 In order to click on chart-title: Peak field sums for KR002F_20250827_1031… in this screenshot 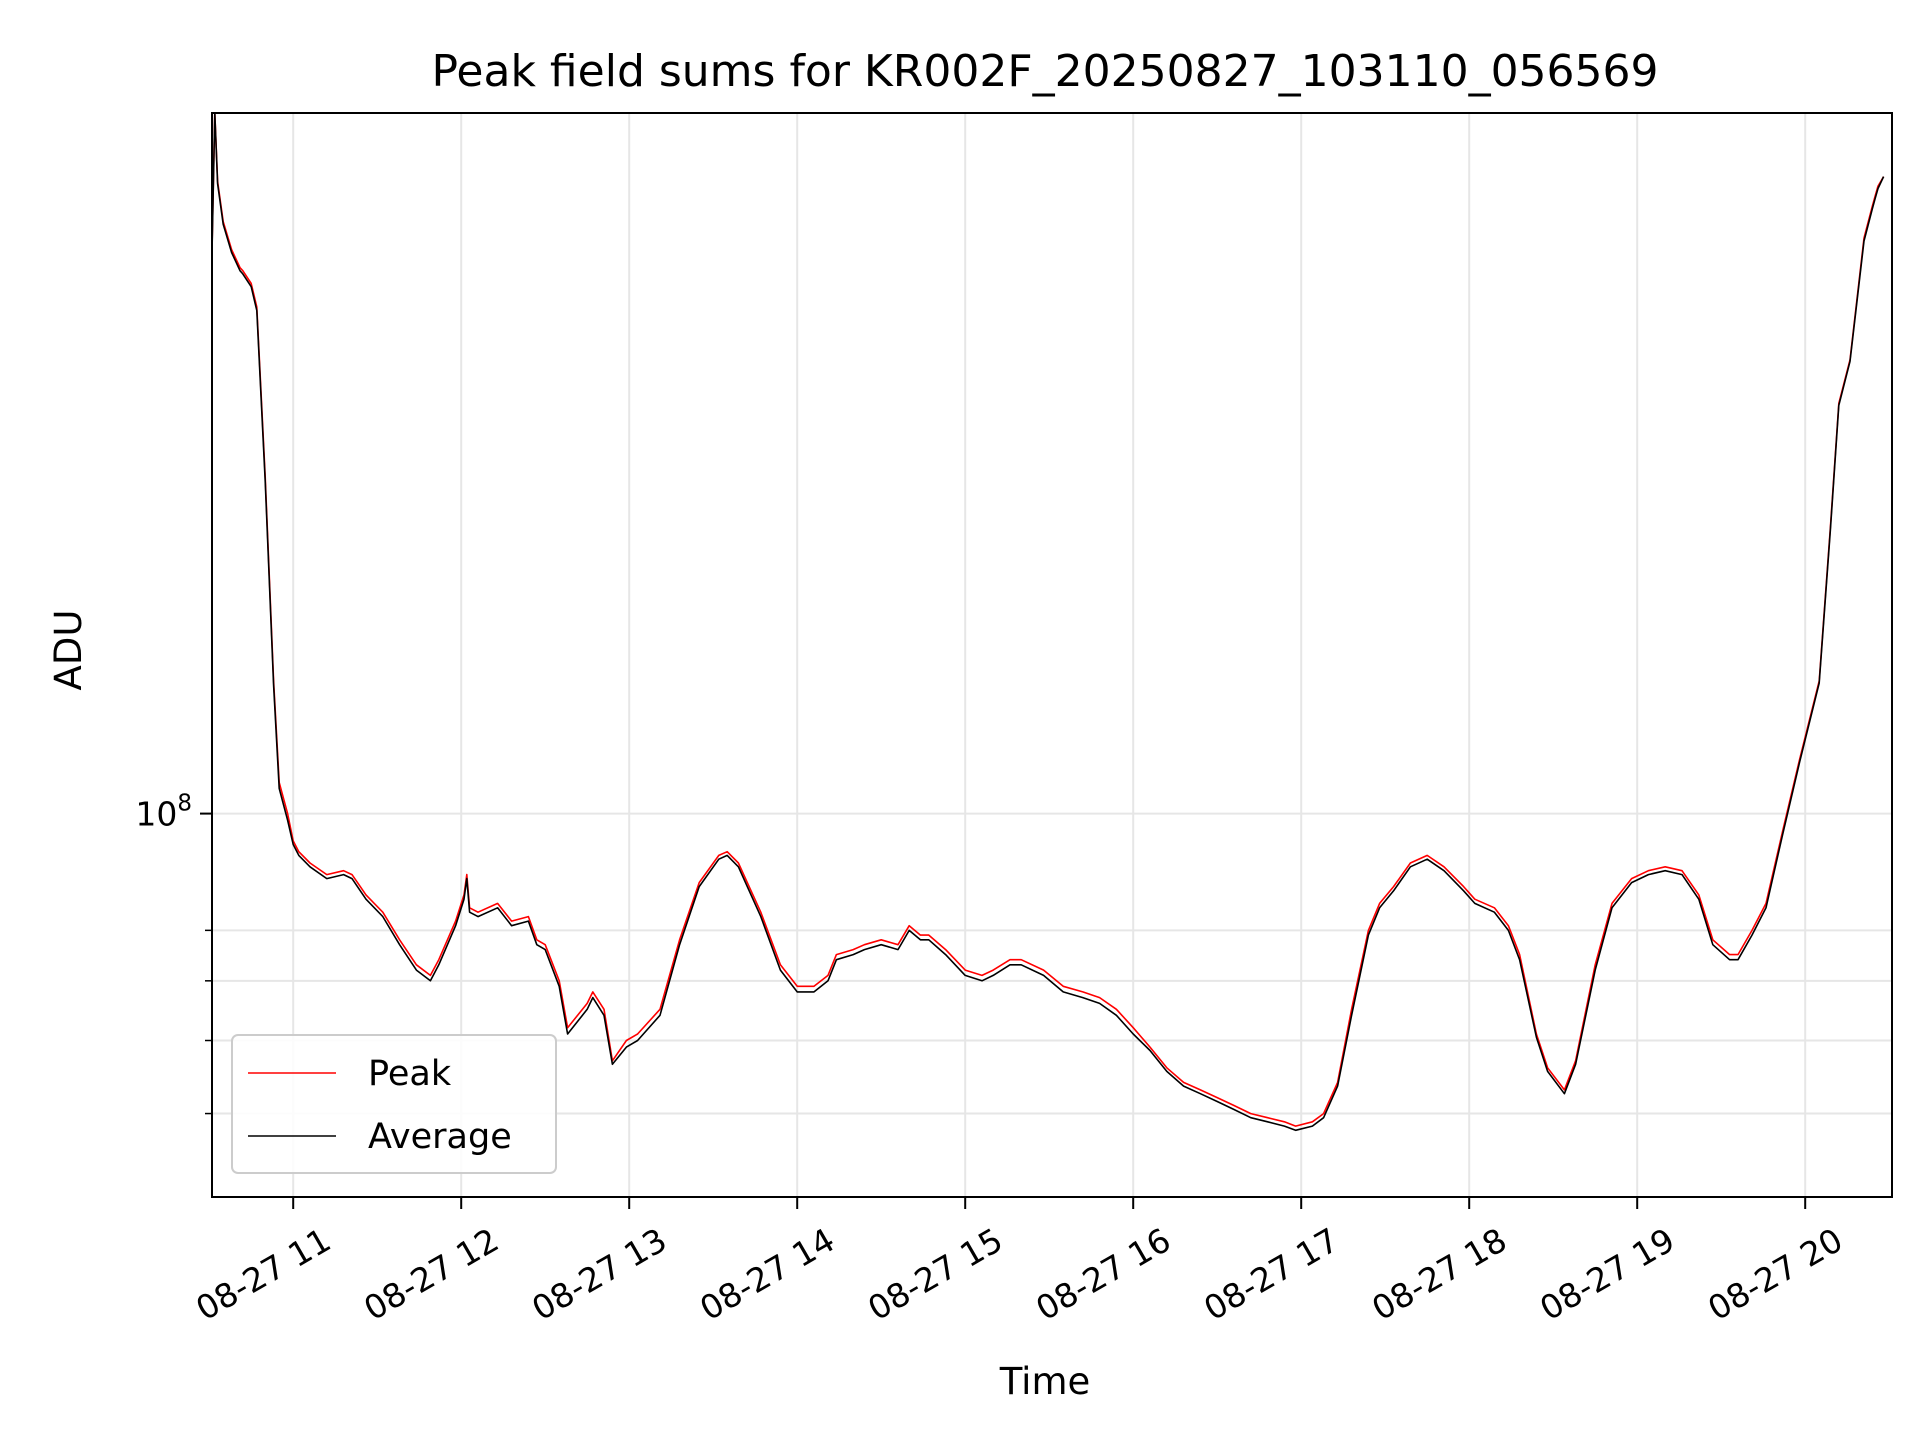, I will do `click(1044, 71)`.